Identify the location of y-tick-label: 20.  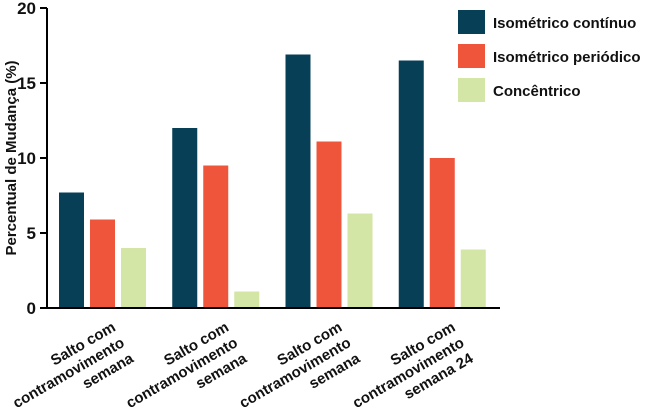
(26, 9).